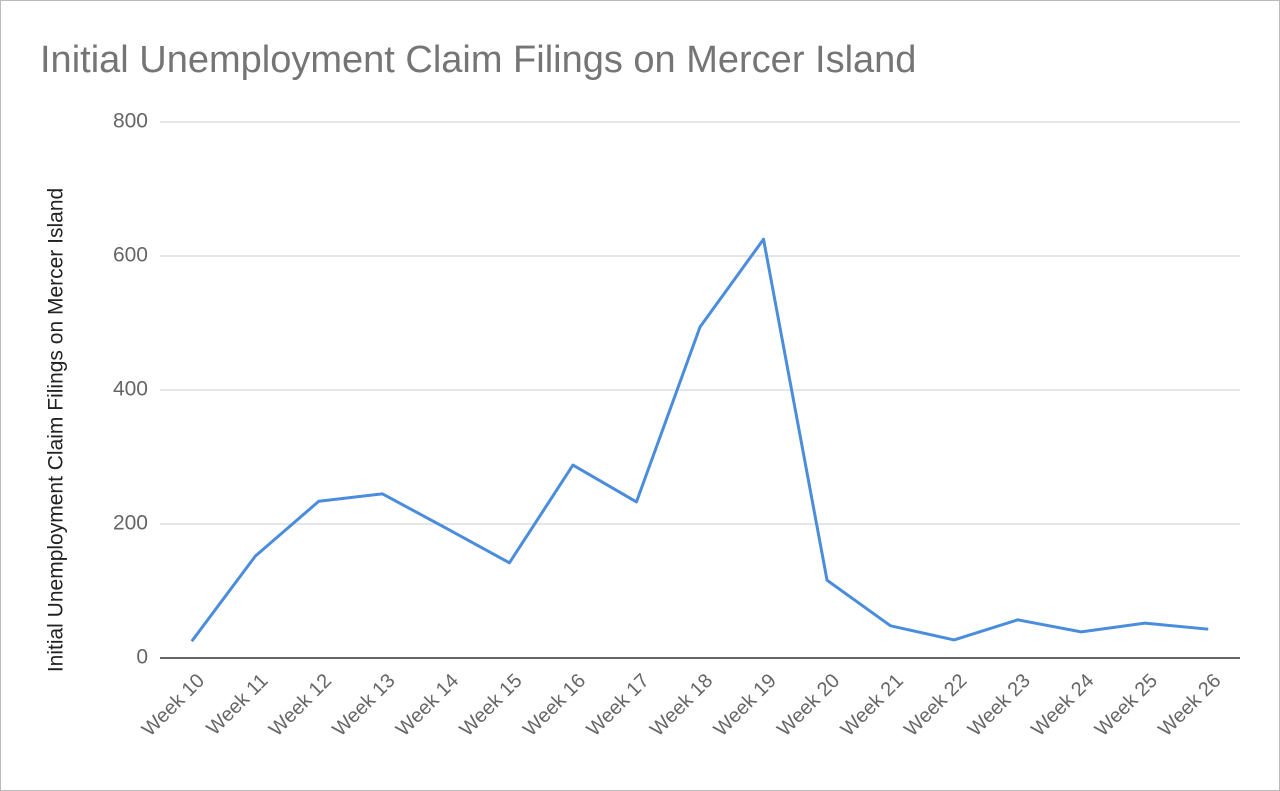 The height and width of the screenshot is (791, 1280). Describe the element at coordinates (130, 523) in the screenshot. I see `y-tick-label: 200` at that location.